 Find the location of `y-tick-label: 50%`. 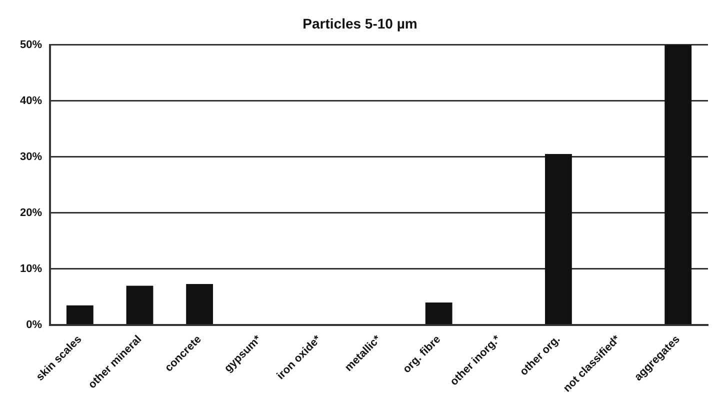

y-tick-label: 50% is located at coordinates (31, 44).